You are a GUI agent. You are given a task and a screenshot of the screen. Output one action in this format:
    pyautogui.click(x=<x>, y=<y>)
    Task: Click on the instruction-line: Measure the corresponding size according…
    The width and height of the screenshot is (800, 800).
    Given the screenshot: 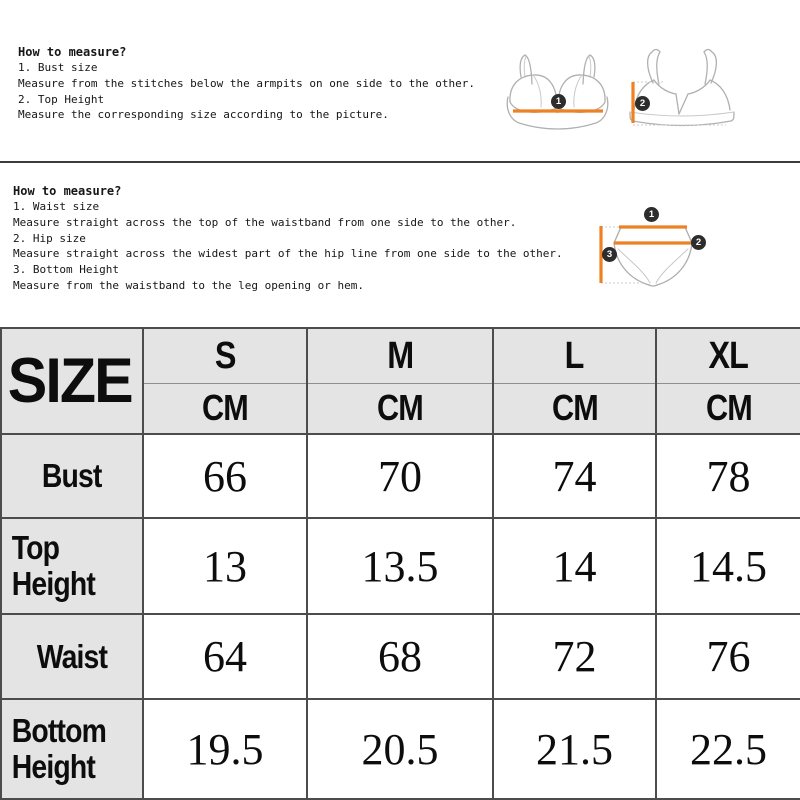 What is the action you would take?
    pyautogui.click(x=203, y=115)
    